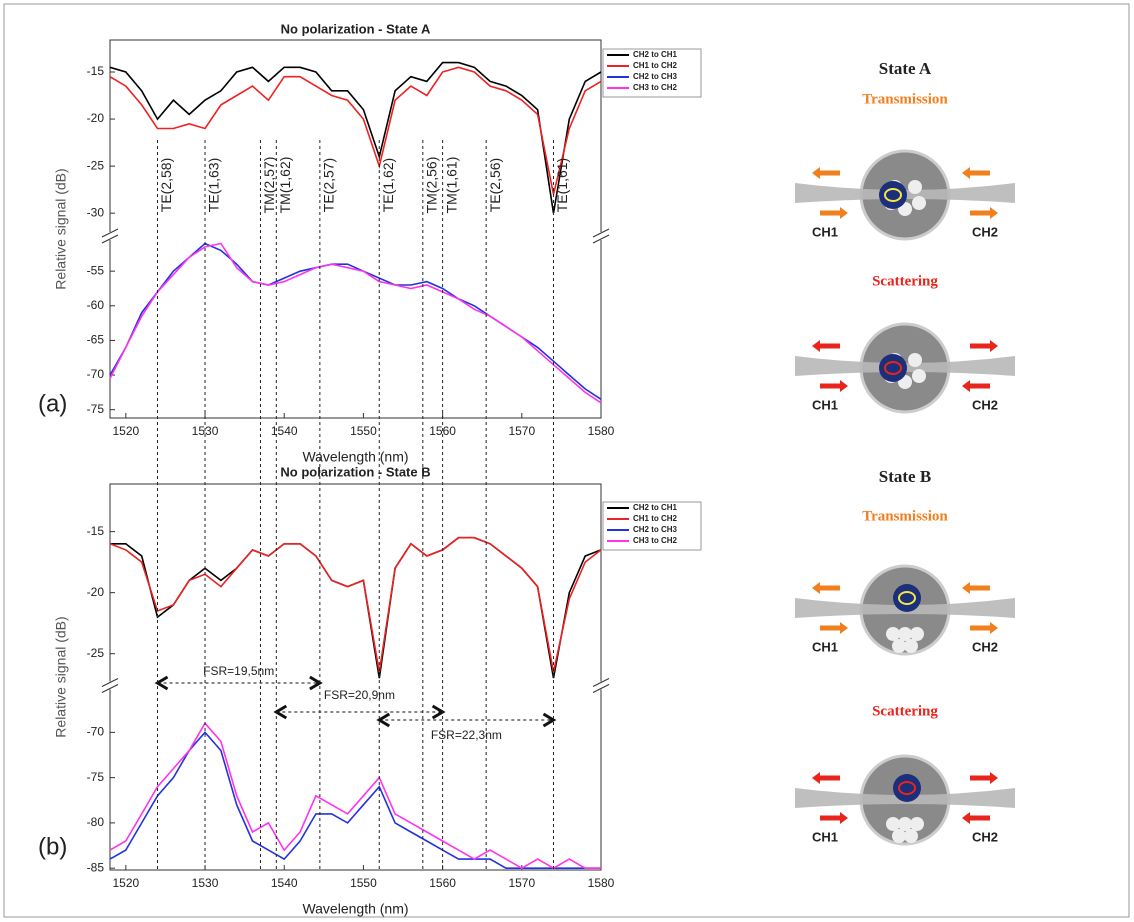 Image resolution: width=1134 pixels, height=922 pixels. What do you see at coordinates (214, 185) in the screenshot?
I see `mode-label: TE(1,63)` at bounding box center [214, 185].